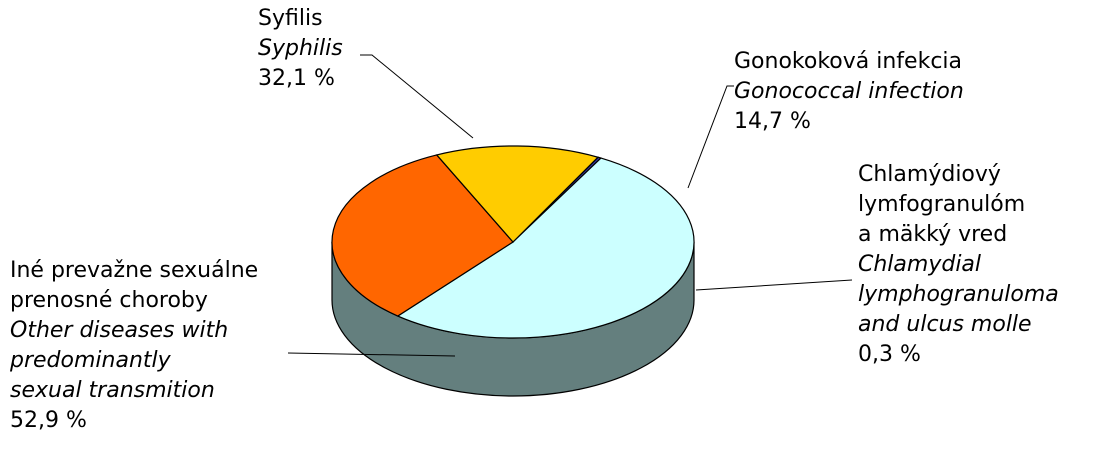  I want to click on leader-line-gonococcal, so click(710, 137).